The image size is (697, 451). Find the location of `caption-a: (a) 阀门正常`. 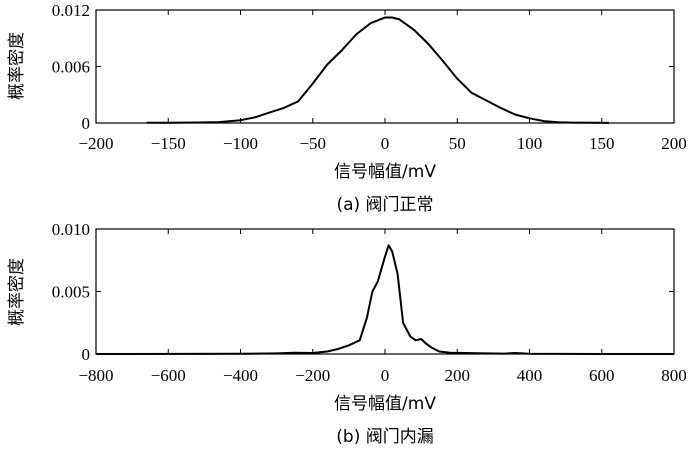

caption-a: (a) 阀门正常 is located at coordinates (384, 205).